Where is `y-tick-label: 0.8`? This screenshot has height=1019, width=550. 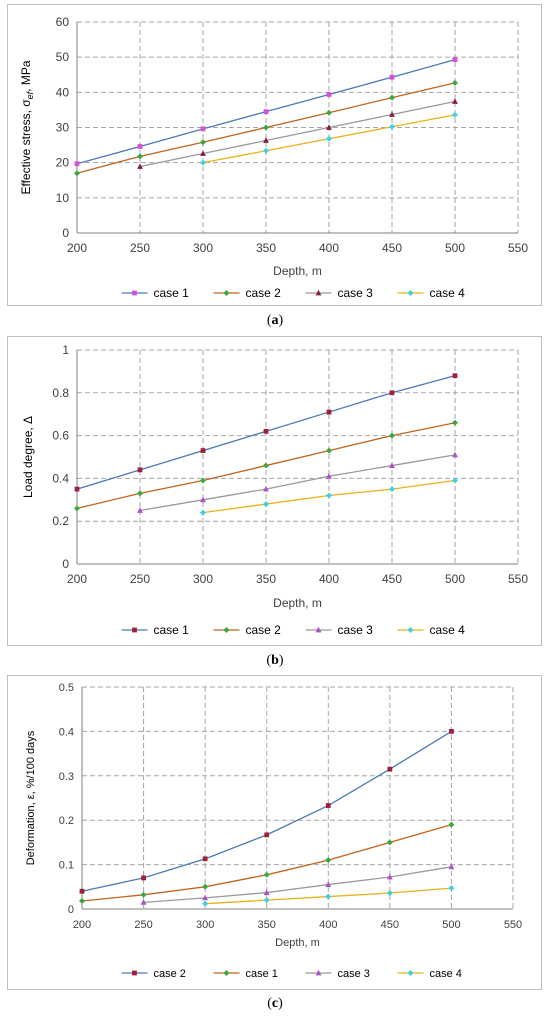 y-tick-label: 0.8 is located at coordinates (60, 393).